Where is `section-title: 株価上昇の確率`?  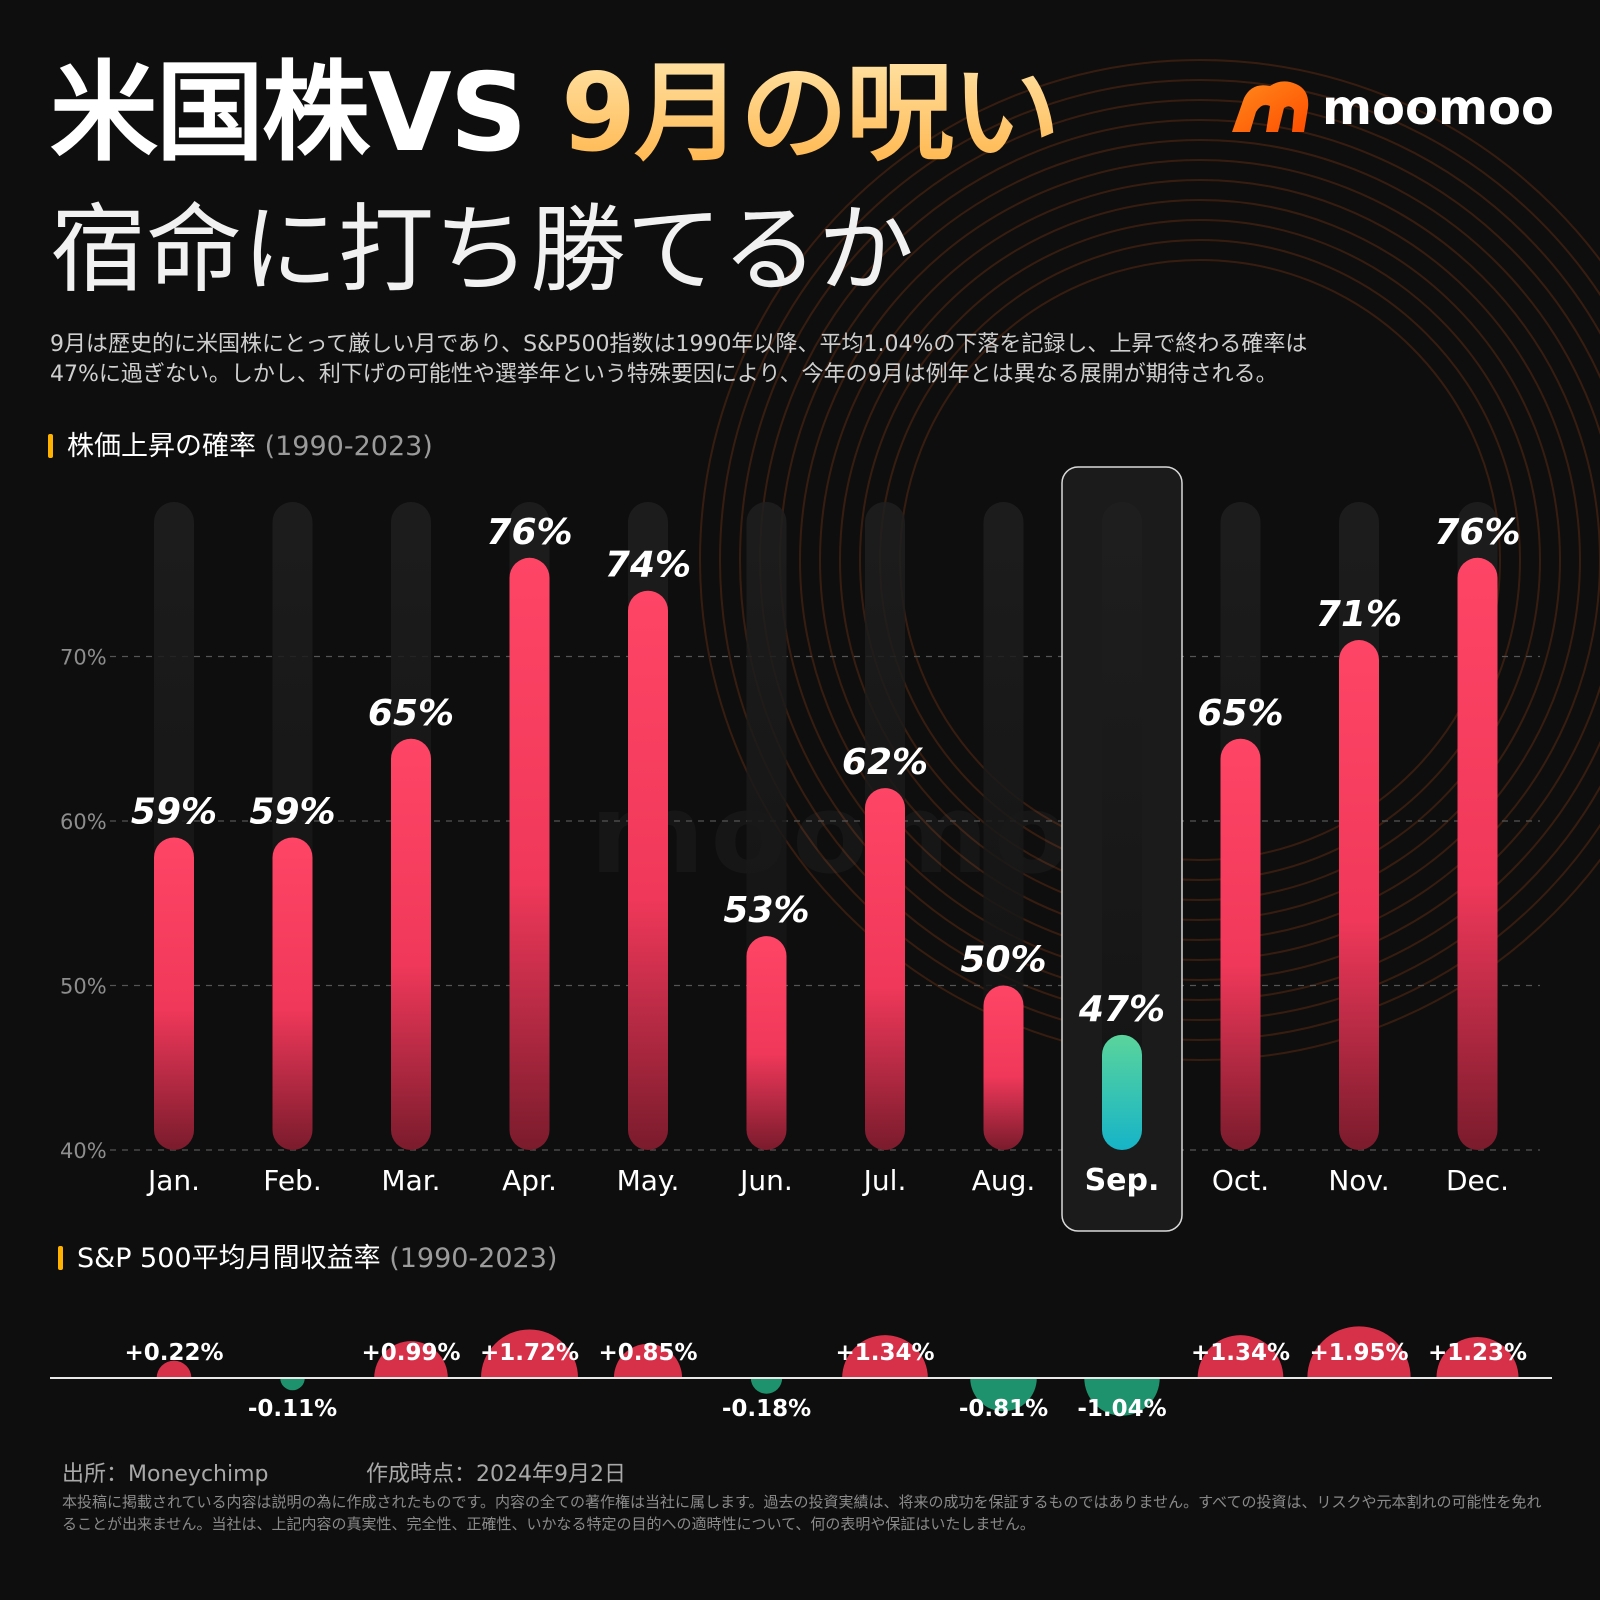
section-title: 株価上昇の確率 is located at coordinates (161, 446).